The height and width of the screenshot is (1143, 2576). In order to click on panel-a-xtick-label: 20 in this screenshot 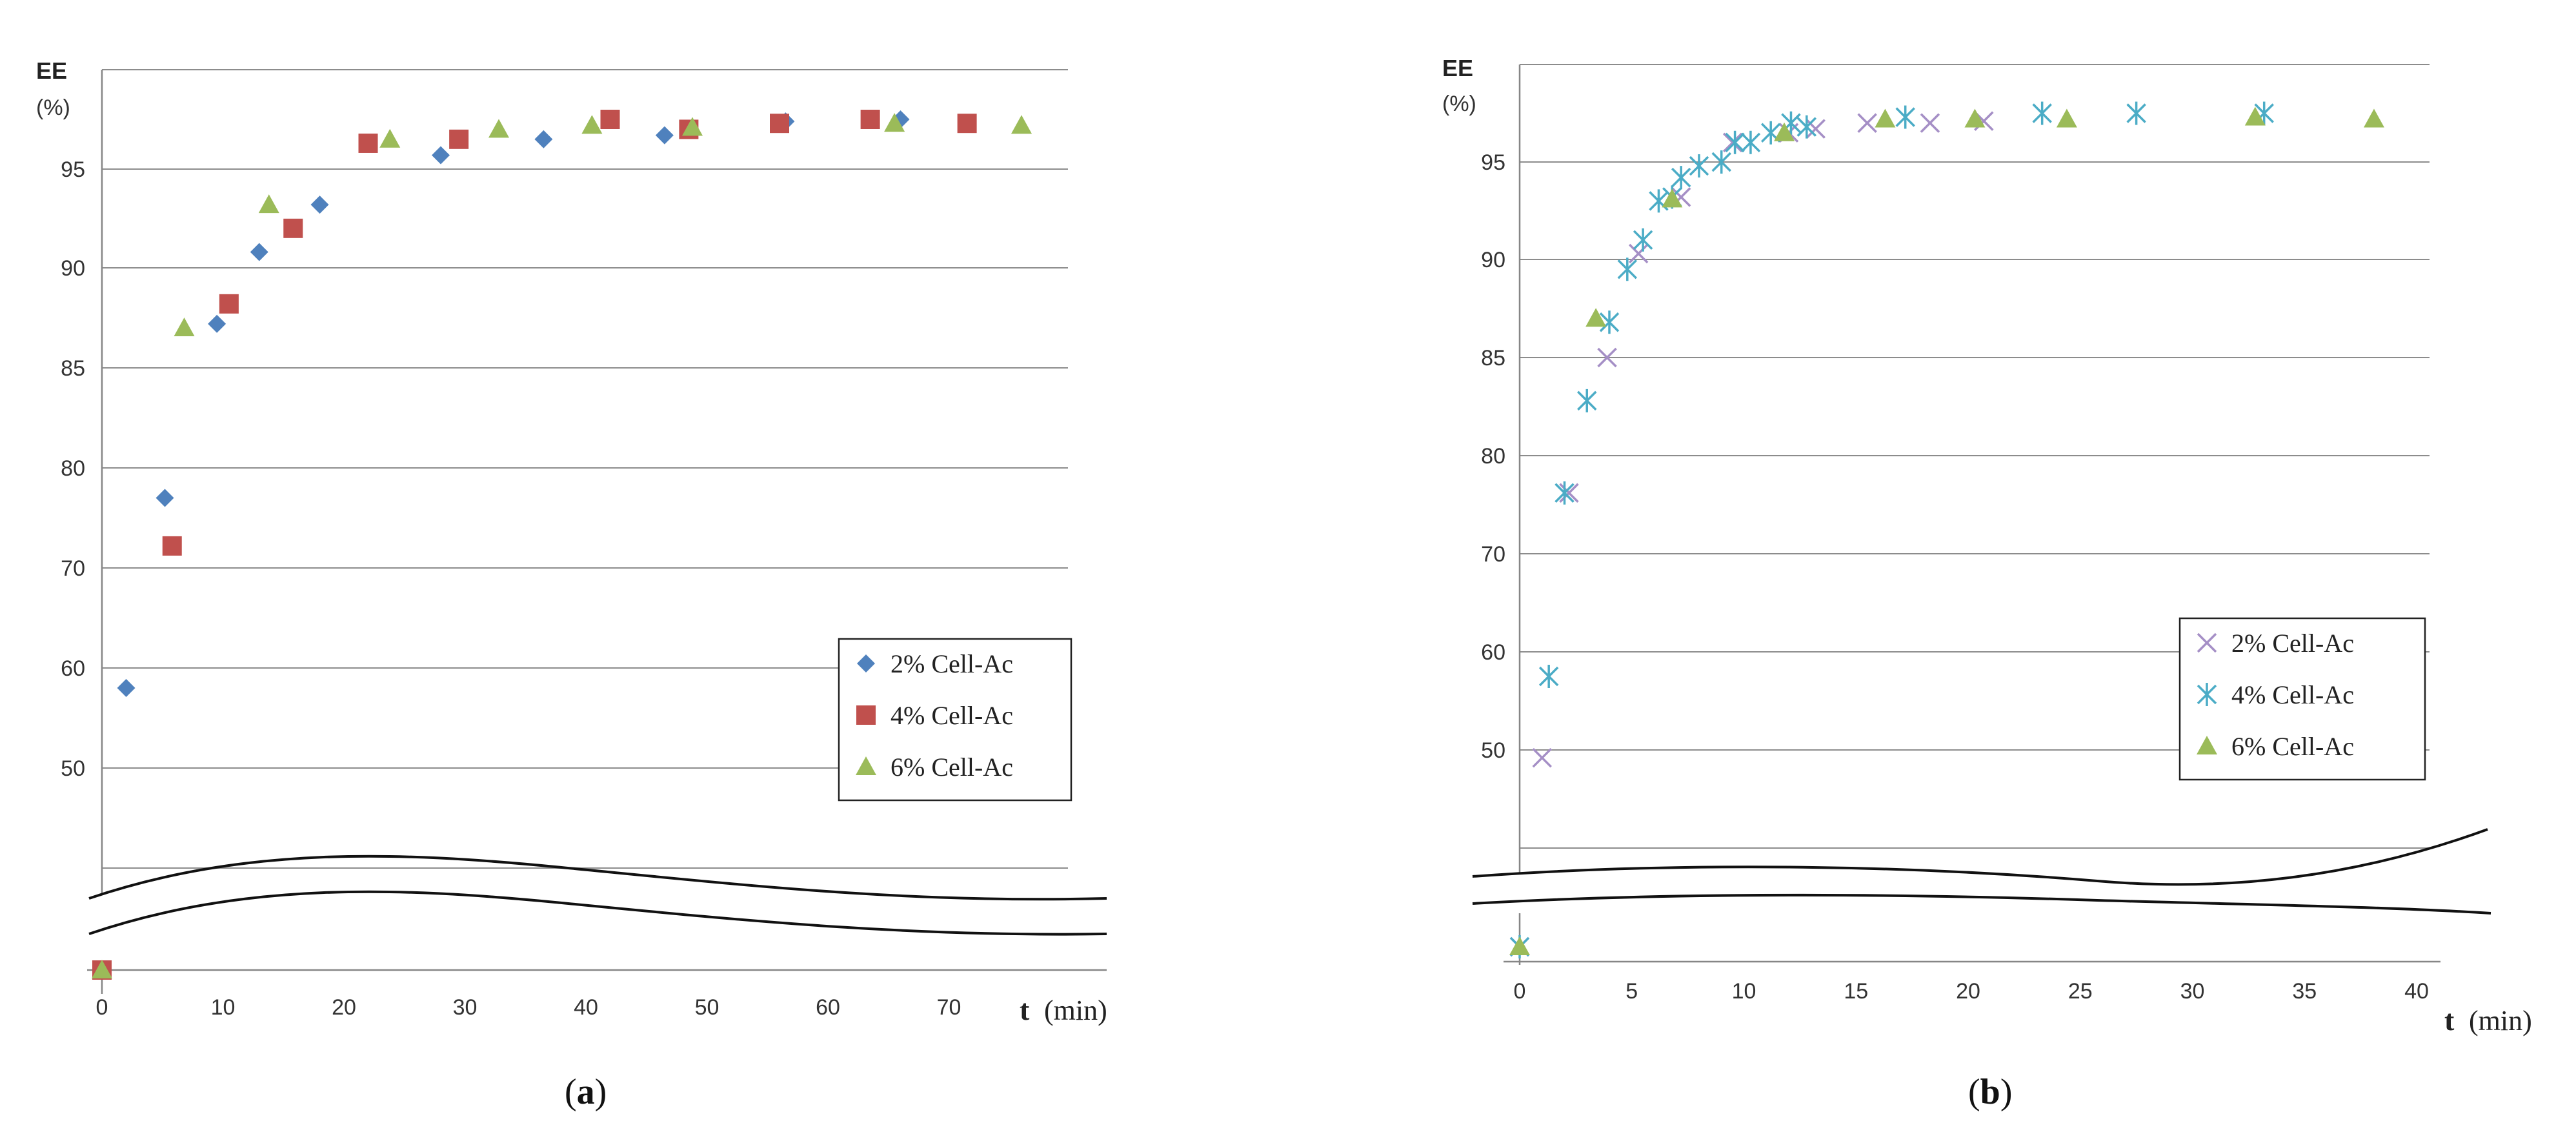, I will do `click(344, 1008)`.